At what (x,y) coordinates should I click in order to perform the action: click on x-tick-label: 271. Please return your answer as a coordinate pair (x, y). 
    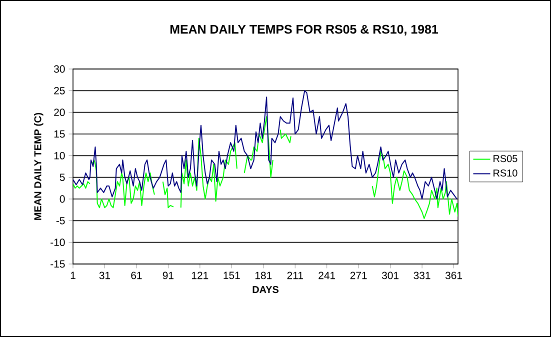
    Looking at the image, I should click on (358, 276).